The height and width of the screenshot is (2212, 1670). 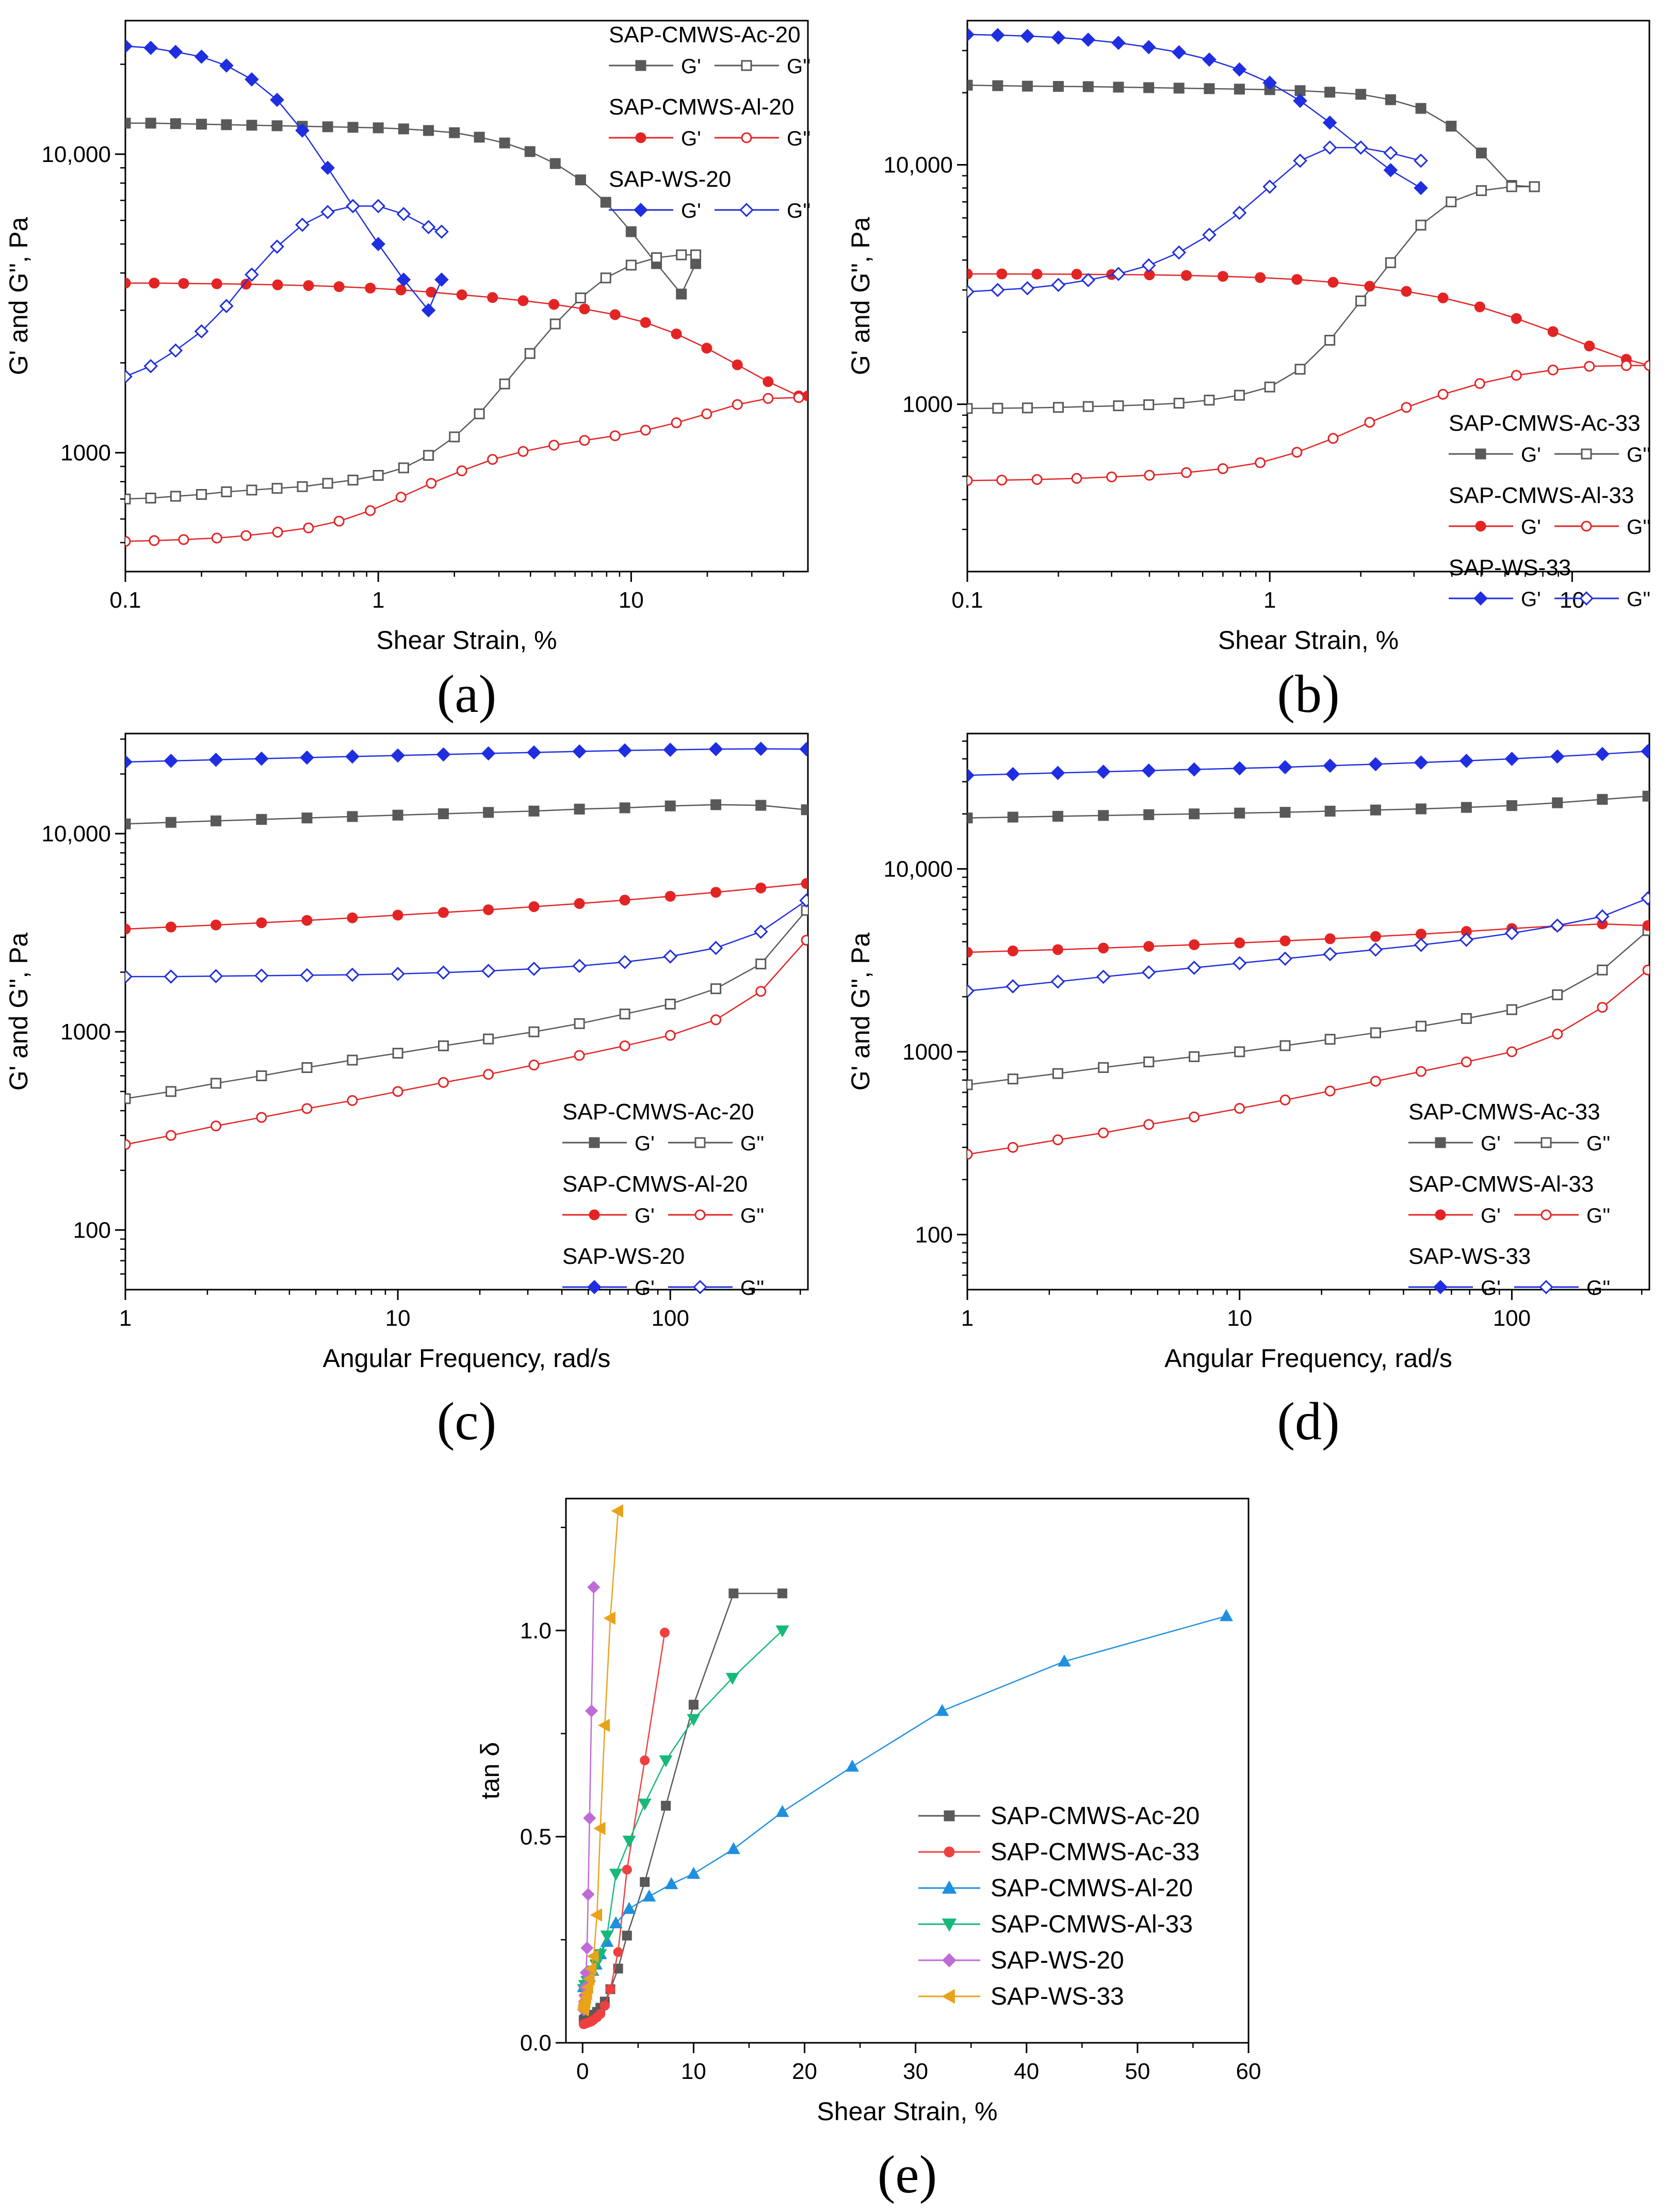 I want to click on y-tick-label: 0.5, so click(x=536, y=1836).